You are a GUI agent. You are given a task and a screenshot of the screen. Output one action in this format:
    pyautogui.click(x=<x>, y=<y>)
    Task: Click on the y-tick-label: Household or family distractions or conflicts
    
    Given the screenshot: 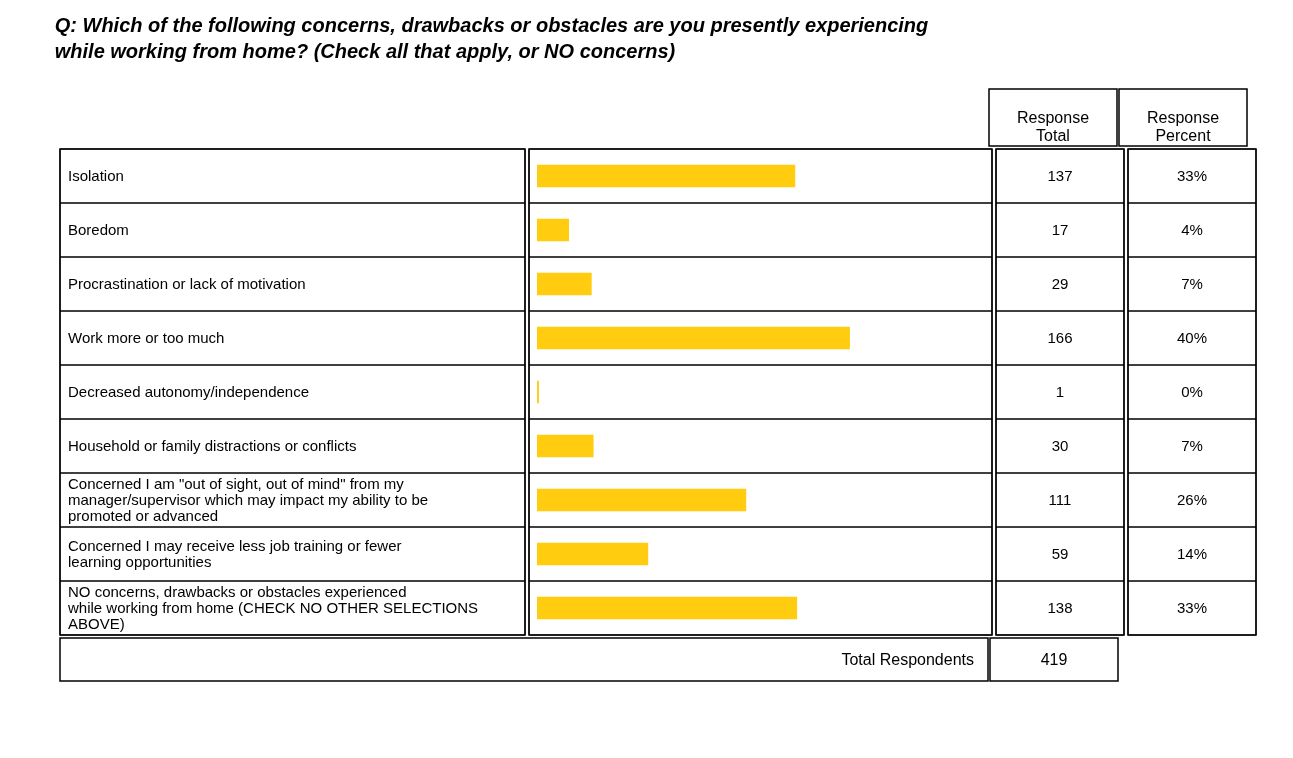 What is the action you would take?
    pyautogui.click(x=212, y=445)
    